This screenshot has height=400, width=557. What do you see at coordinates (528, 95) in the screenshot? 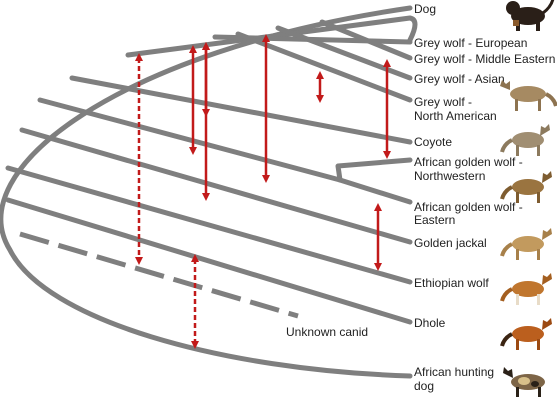
I see `grey-wolf-icon` at bounding box center [528, 95].